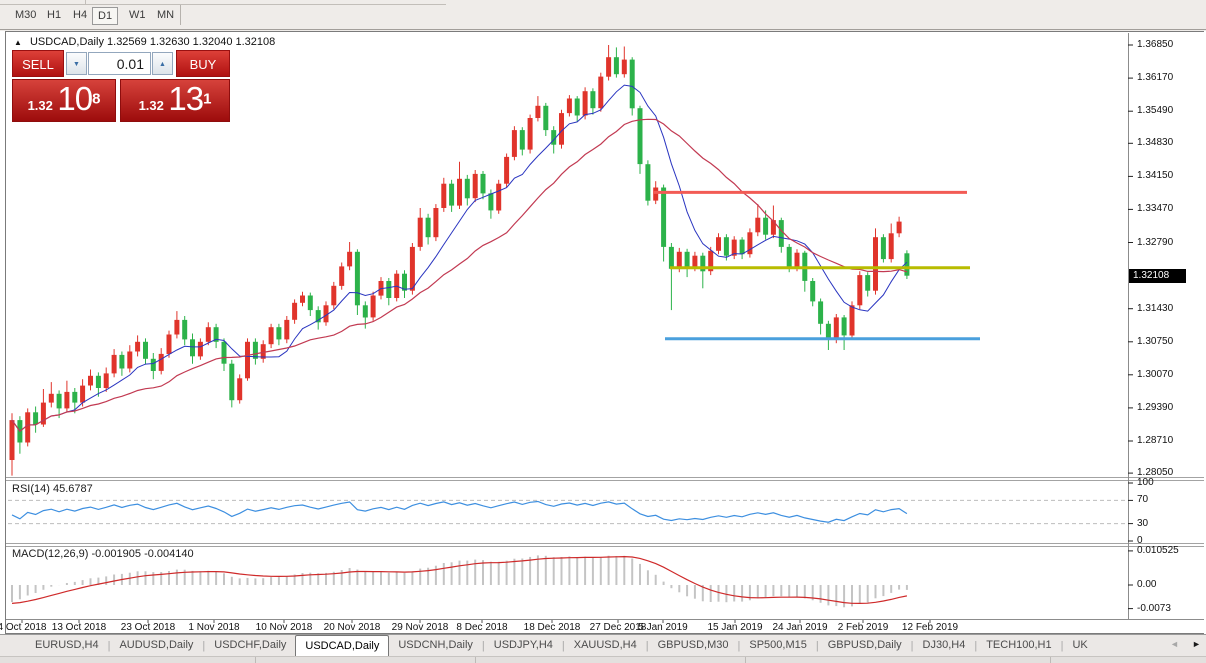  I want to click on current-price-tag: 1.32108, so click(1157, 276).